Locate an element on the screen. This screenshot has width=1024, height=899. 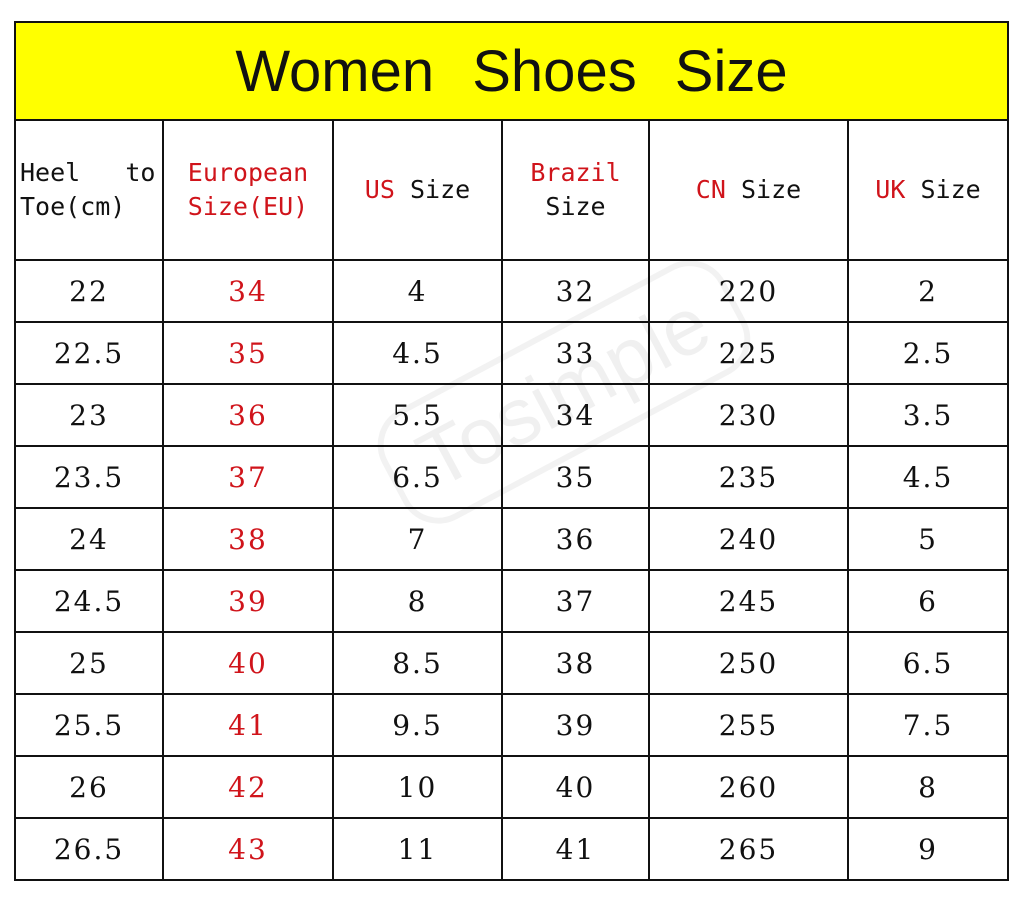
table-row: 24.5 39 8 37 245 6 is located at coordinates (511, 601).